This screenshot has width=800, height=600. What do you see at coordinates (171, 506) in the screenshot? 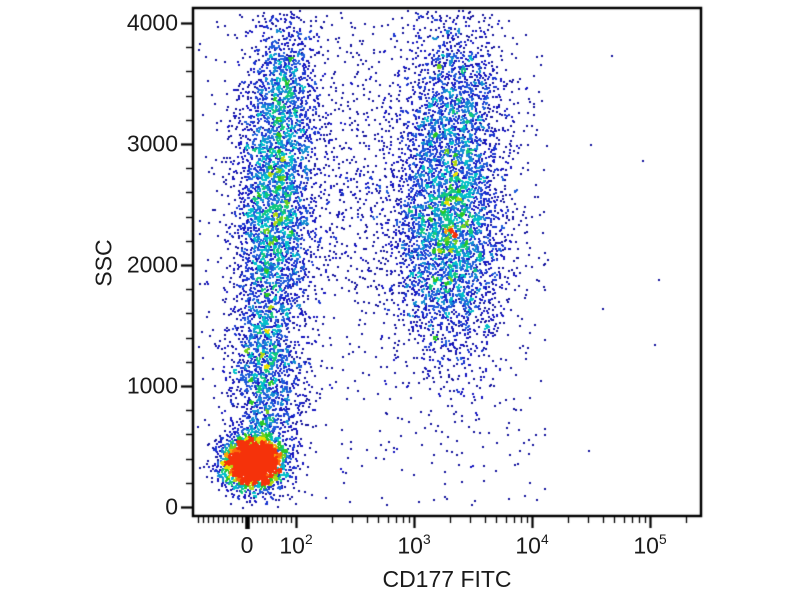
I see `y-tick-label: 0` at bounding box center [171, 506].